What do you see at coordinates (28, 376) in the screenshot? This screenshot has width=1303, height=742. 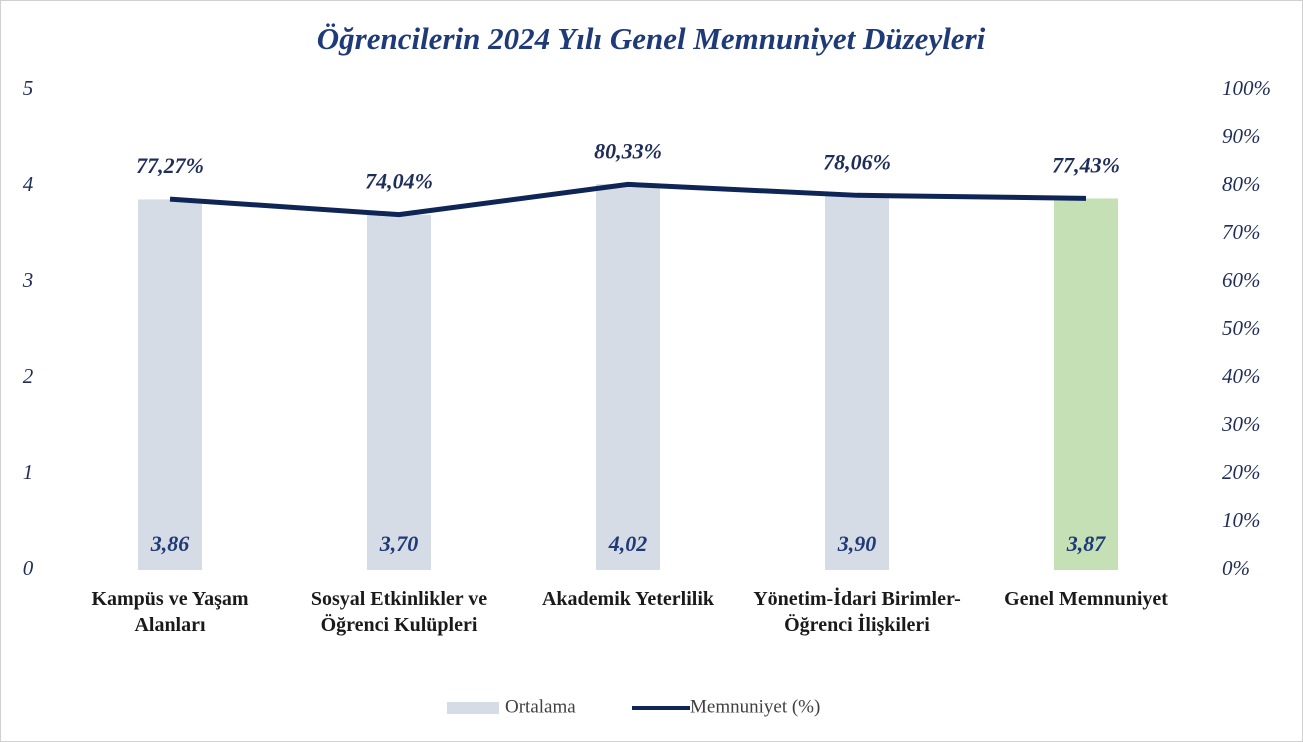 I see `y-tick-label: 2` at bounding box center [28, 376].